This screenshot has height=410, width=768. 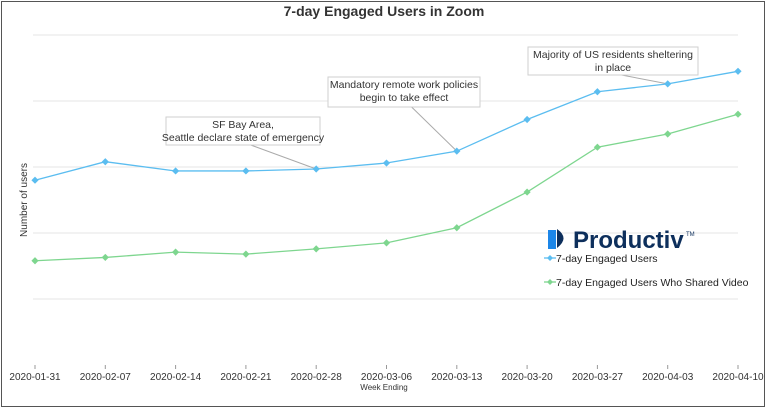 I want to click on annotation-label: Majority of US residents sheltering, so click(x=613, y=55).